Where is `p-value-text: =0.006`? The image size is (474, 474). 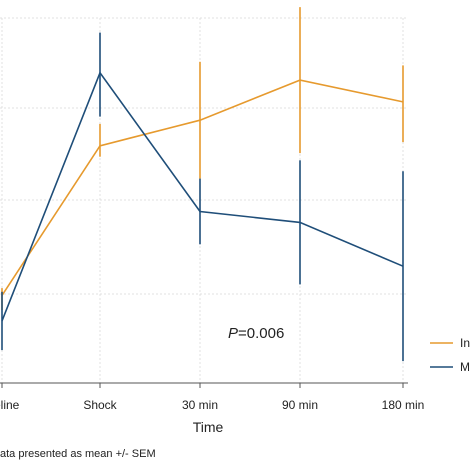 p-value-text: =0.006 is located at coordinates (261, 333).